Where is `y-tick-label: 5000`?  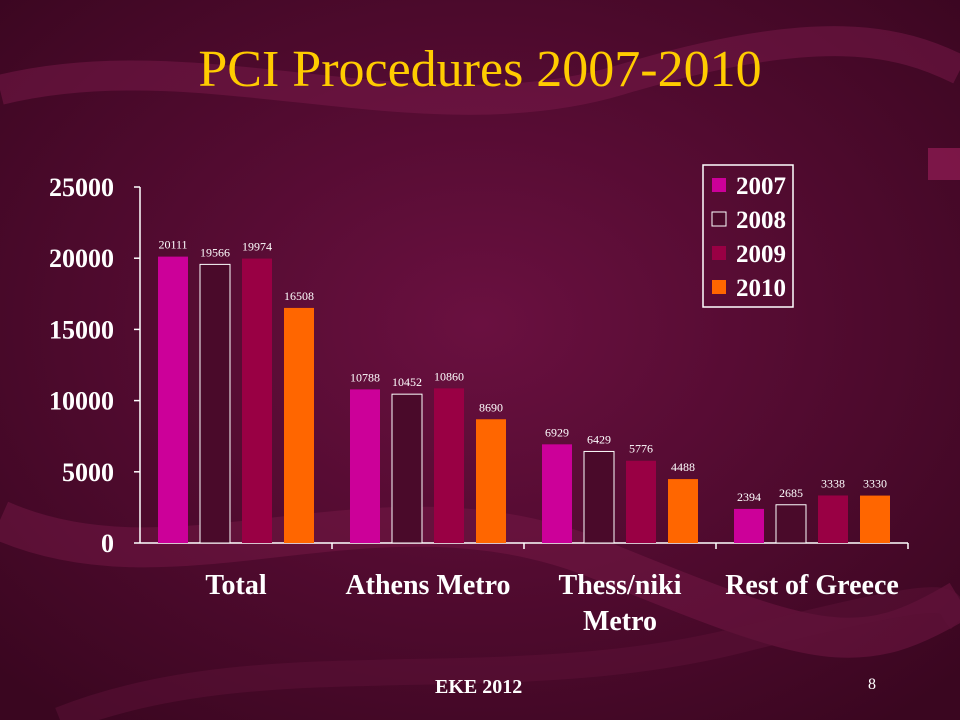
y-tick-label: 5000 is located at coordinates (88, 472).